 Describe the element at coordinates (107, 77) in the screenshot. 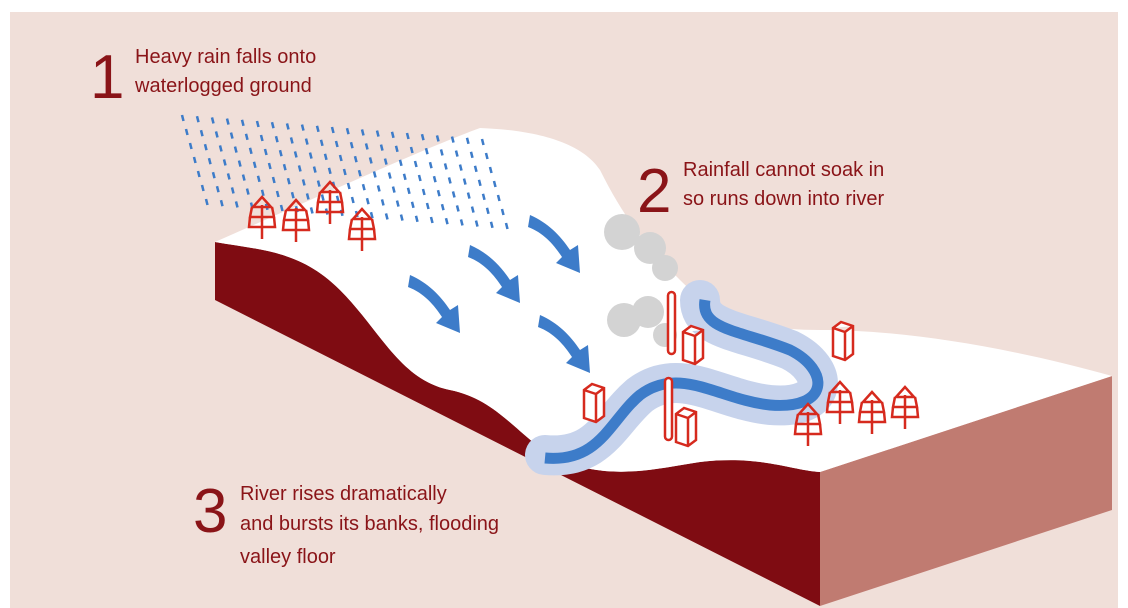

I see `step-number: 1` at that location.